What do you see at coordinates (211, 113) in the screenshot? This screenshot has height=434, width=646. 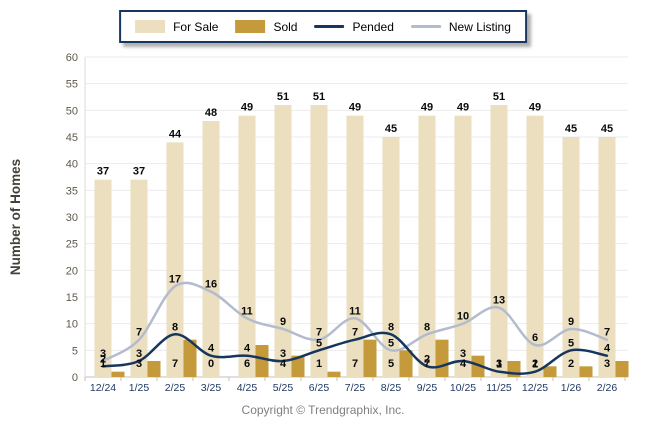 I see `value-label-for-sale: 48` at bounding box center [211, 113].